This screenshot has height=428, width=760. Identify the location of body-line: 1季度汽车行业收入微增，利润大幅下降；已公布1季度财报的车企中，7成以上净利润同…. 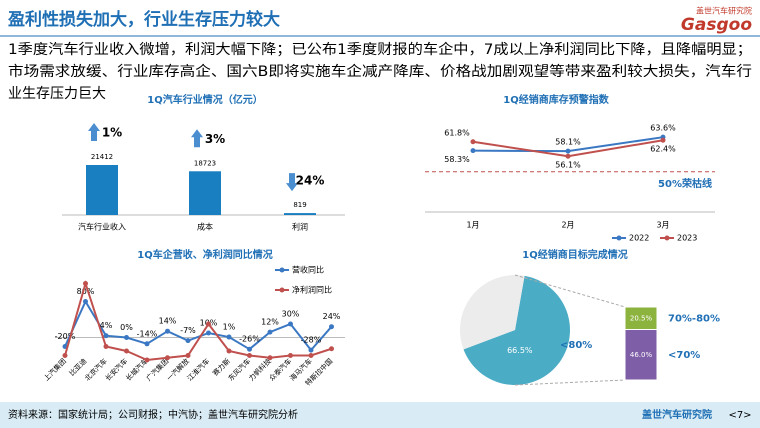
(380, 49).